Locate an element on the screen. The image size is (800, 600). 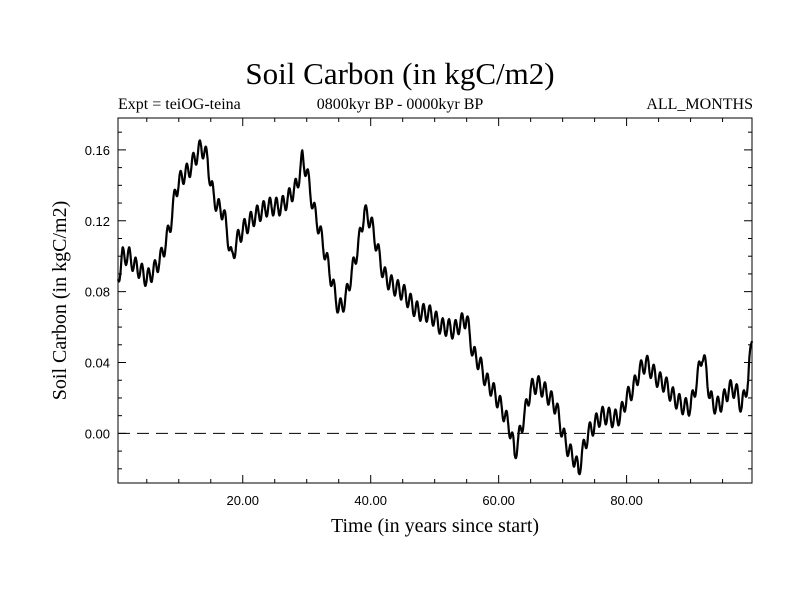
y-tick-label: 0.04 is located at coordinates (97, 363).